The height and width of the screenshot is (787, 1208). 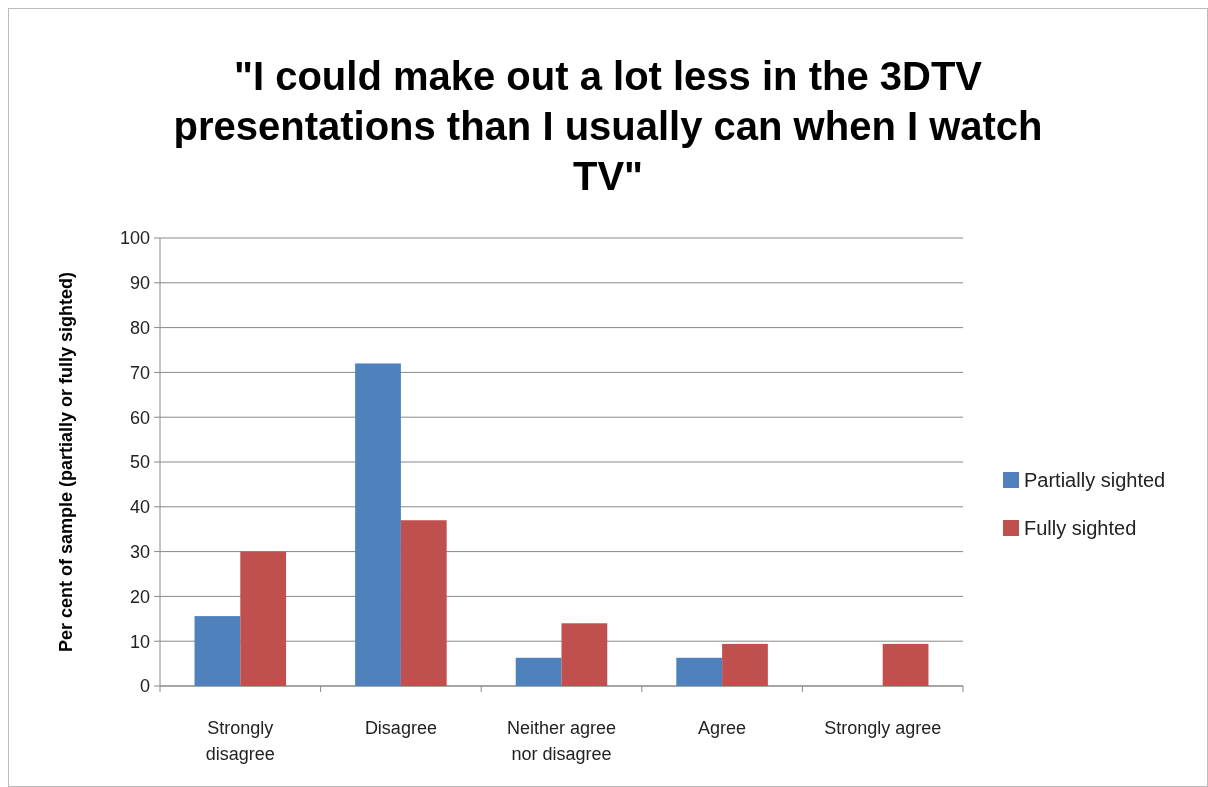 I want to click on y-tick-label: 50, so click(x=139, y=462).